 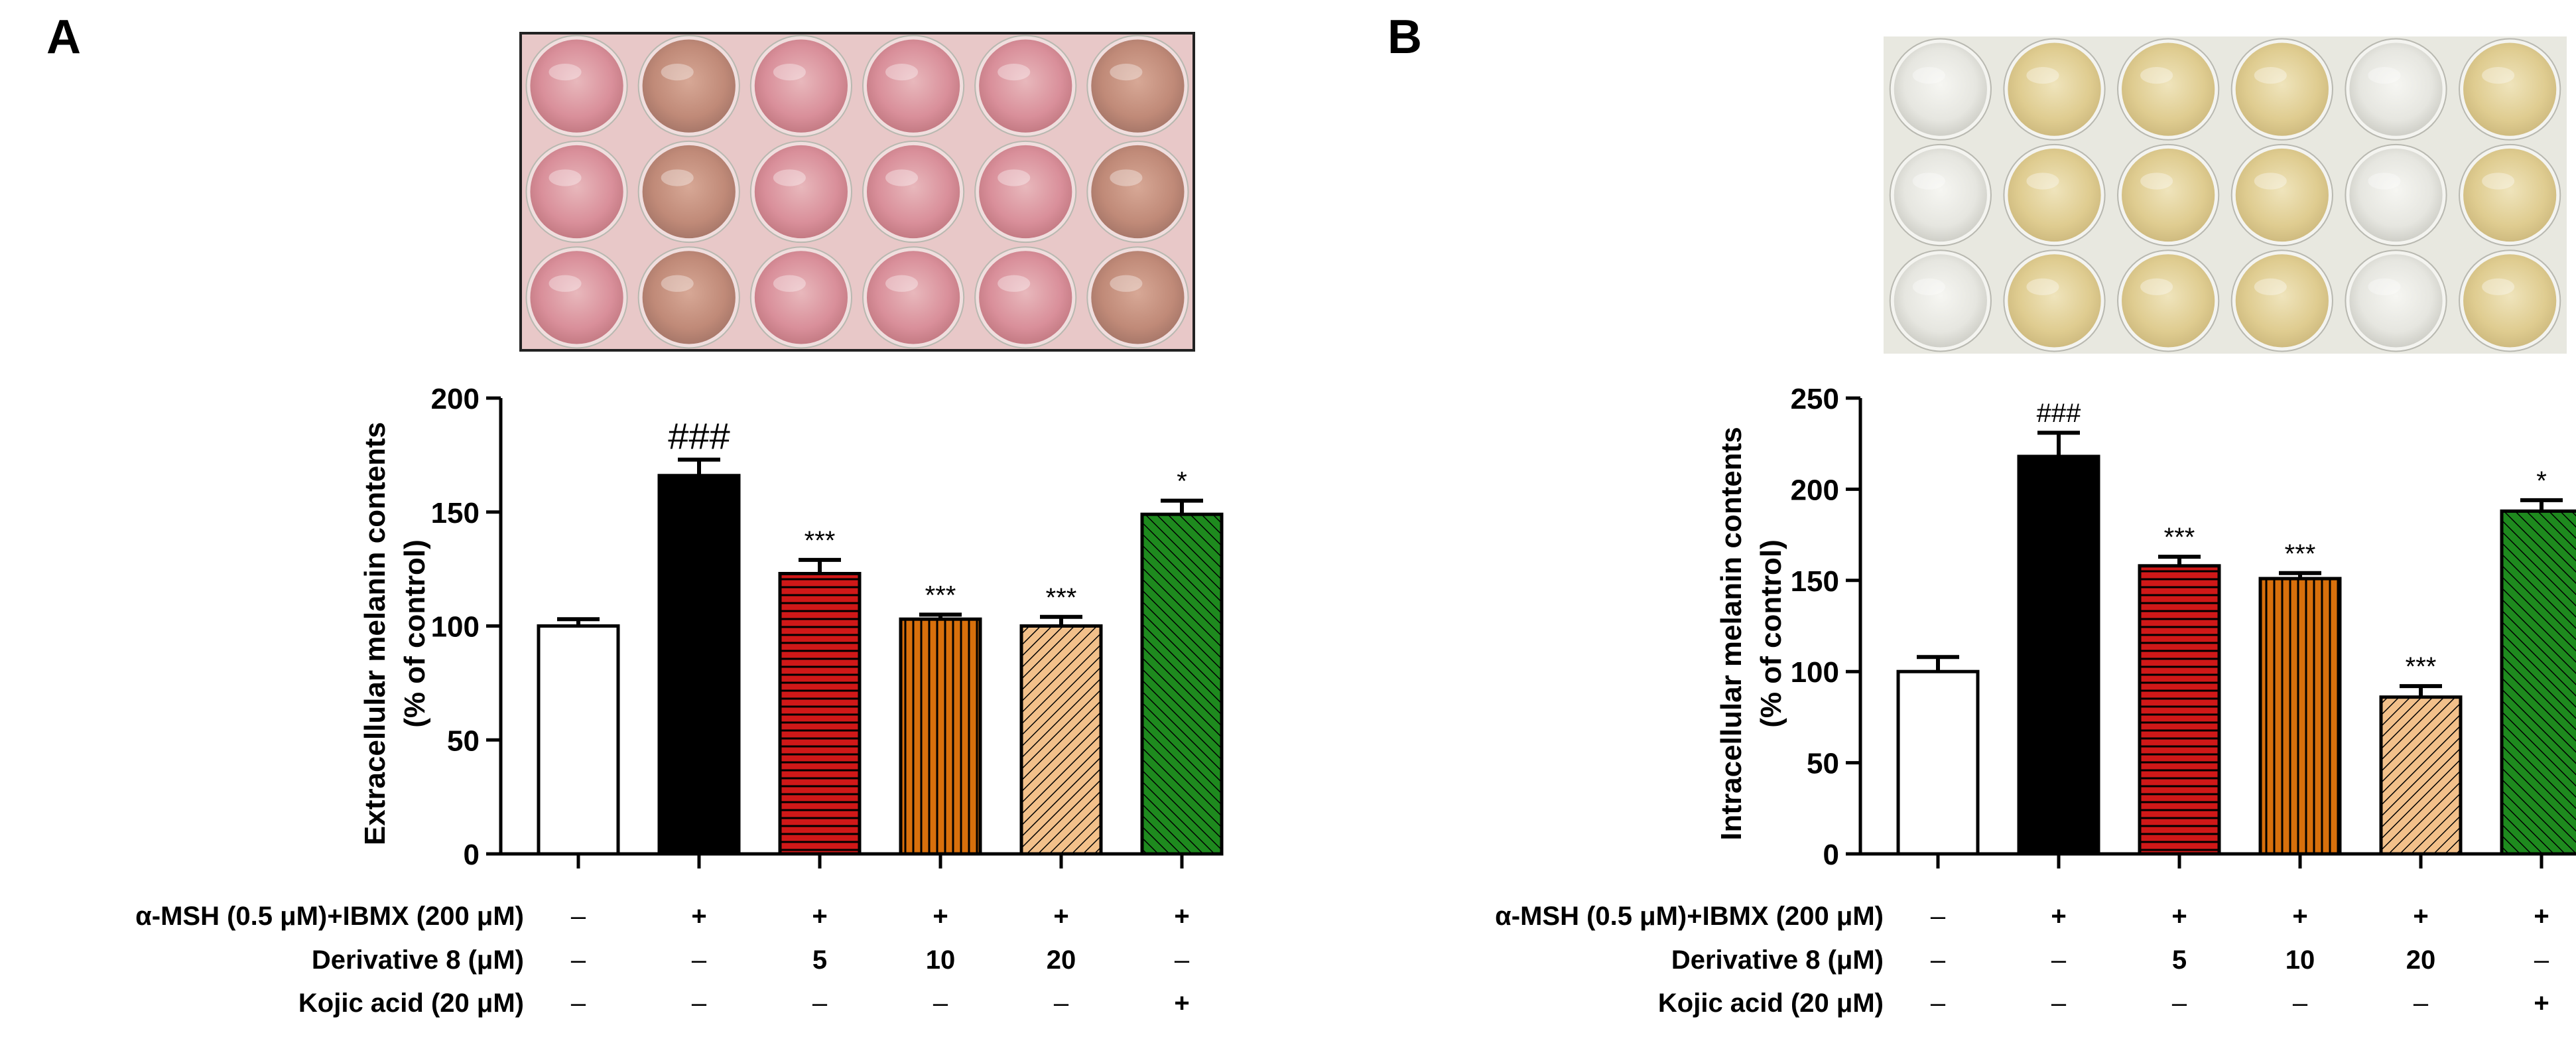 I want to click on panel-label-a: A, so click(x=64, y=37).